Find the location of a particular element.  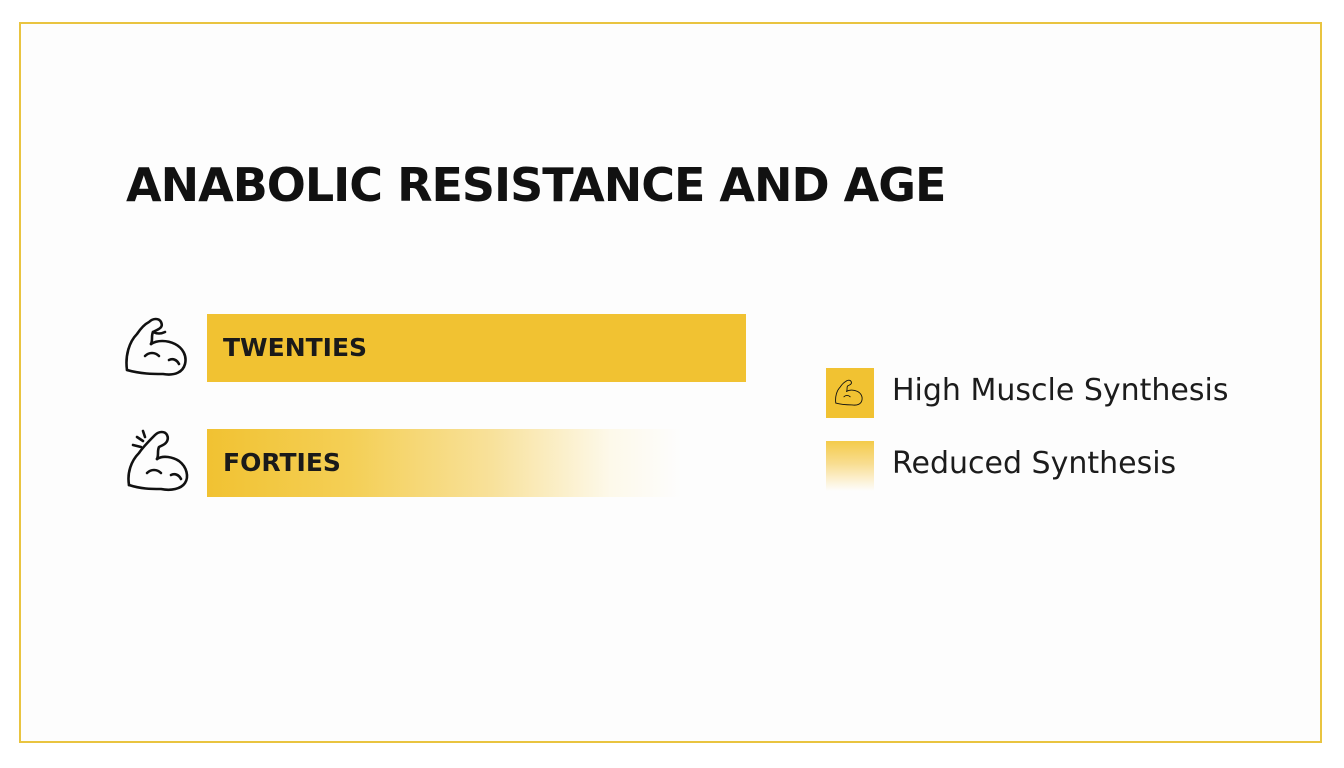

bar-label-forties: FORTIES is located at coordinates (282, 462).